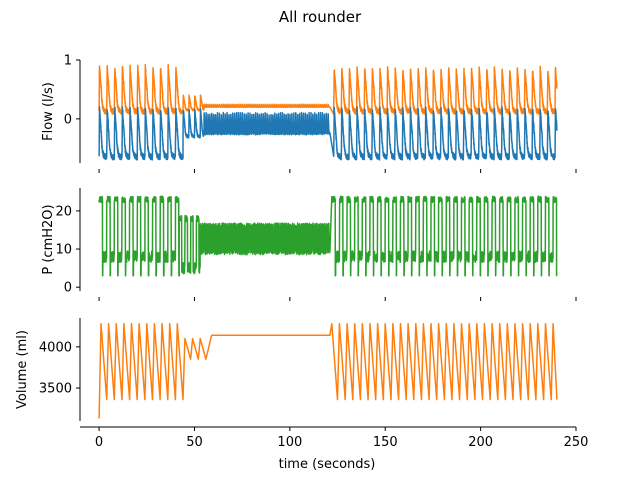  Describe the element at coordinates (194, 442) in the screenshot. I see `x-tick-label: 50` at that location.